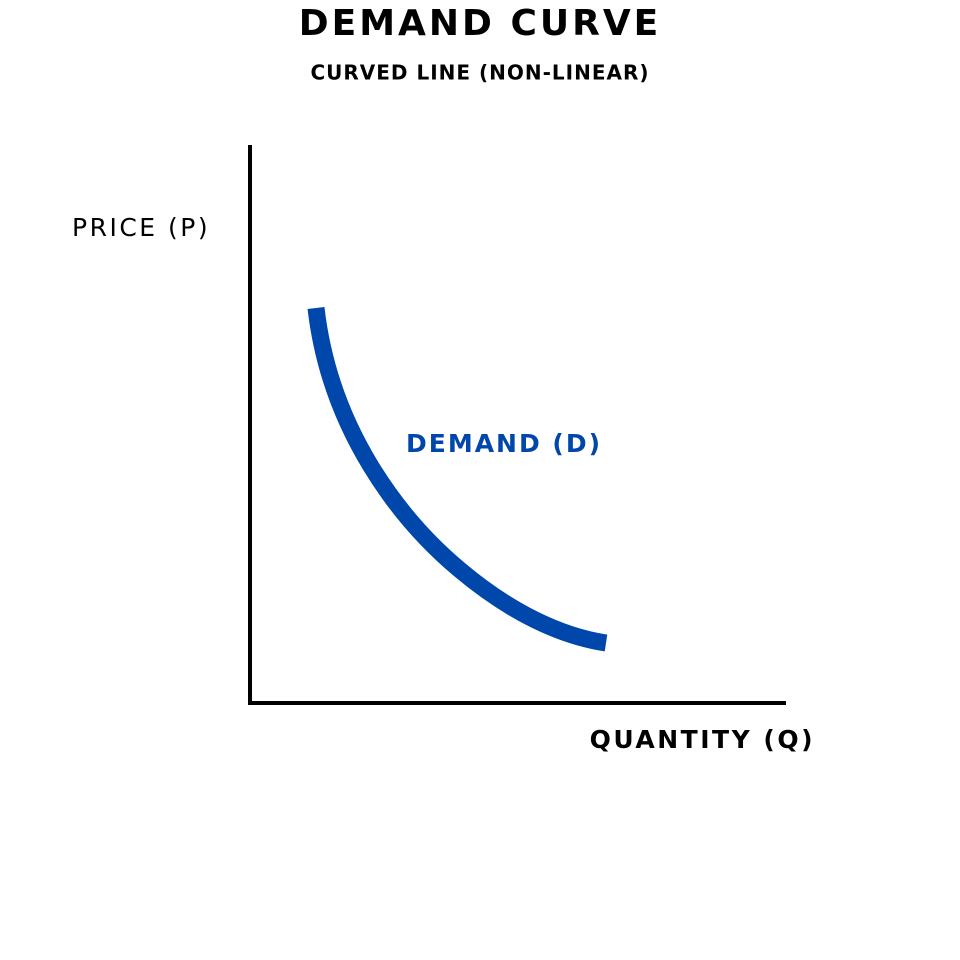 Image resolution: width=960 pixels, height=960 pixels. Describe the element at coordinates (479, 73) in the screenshot. I see `subtitle: CURVED LINE (NON-LINEAR)` at that location.